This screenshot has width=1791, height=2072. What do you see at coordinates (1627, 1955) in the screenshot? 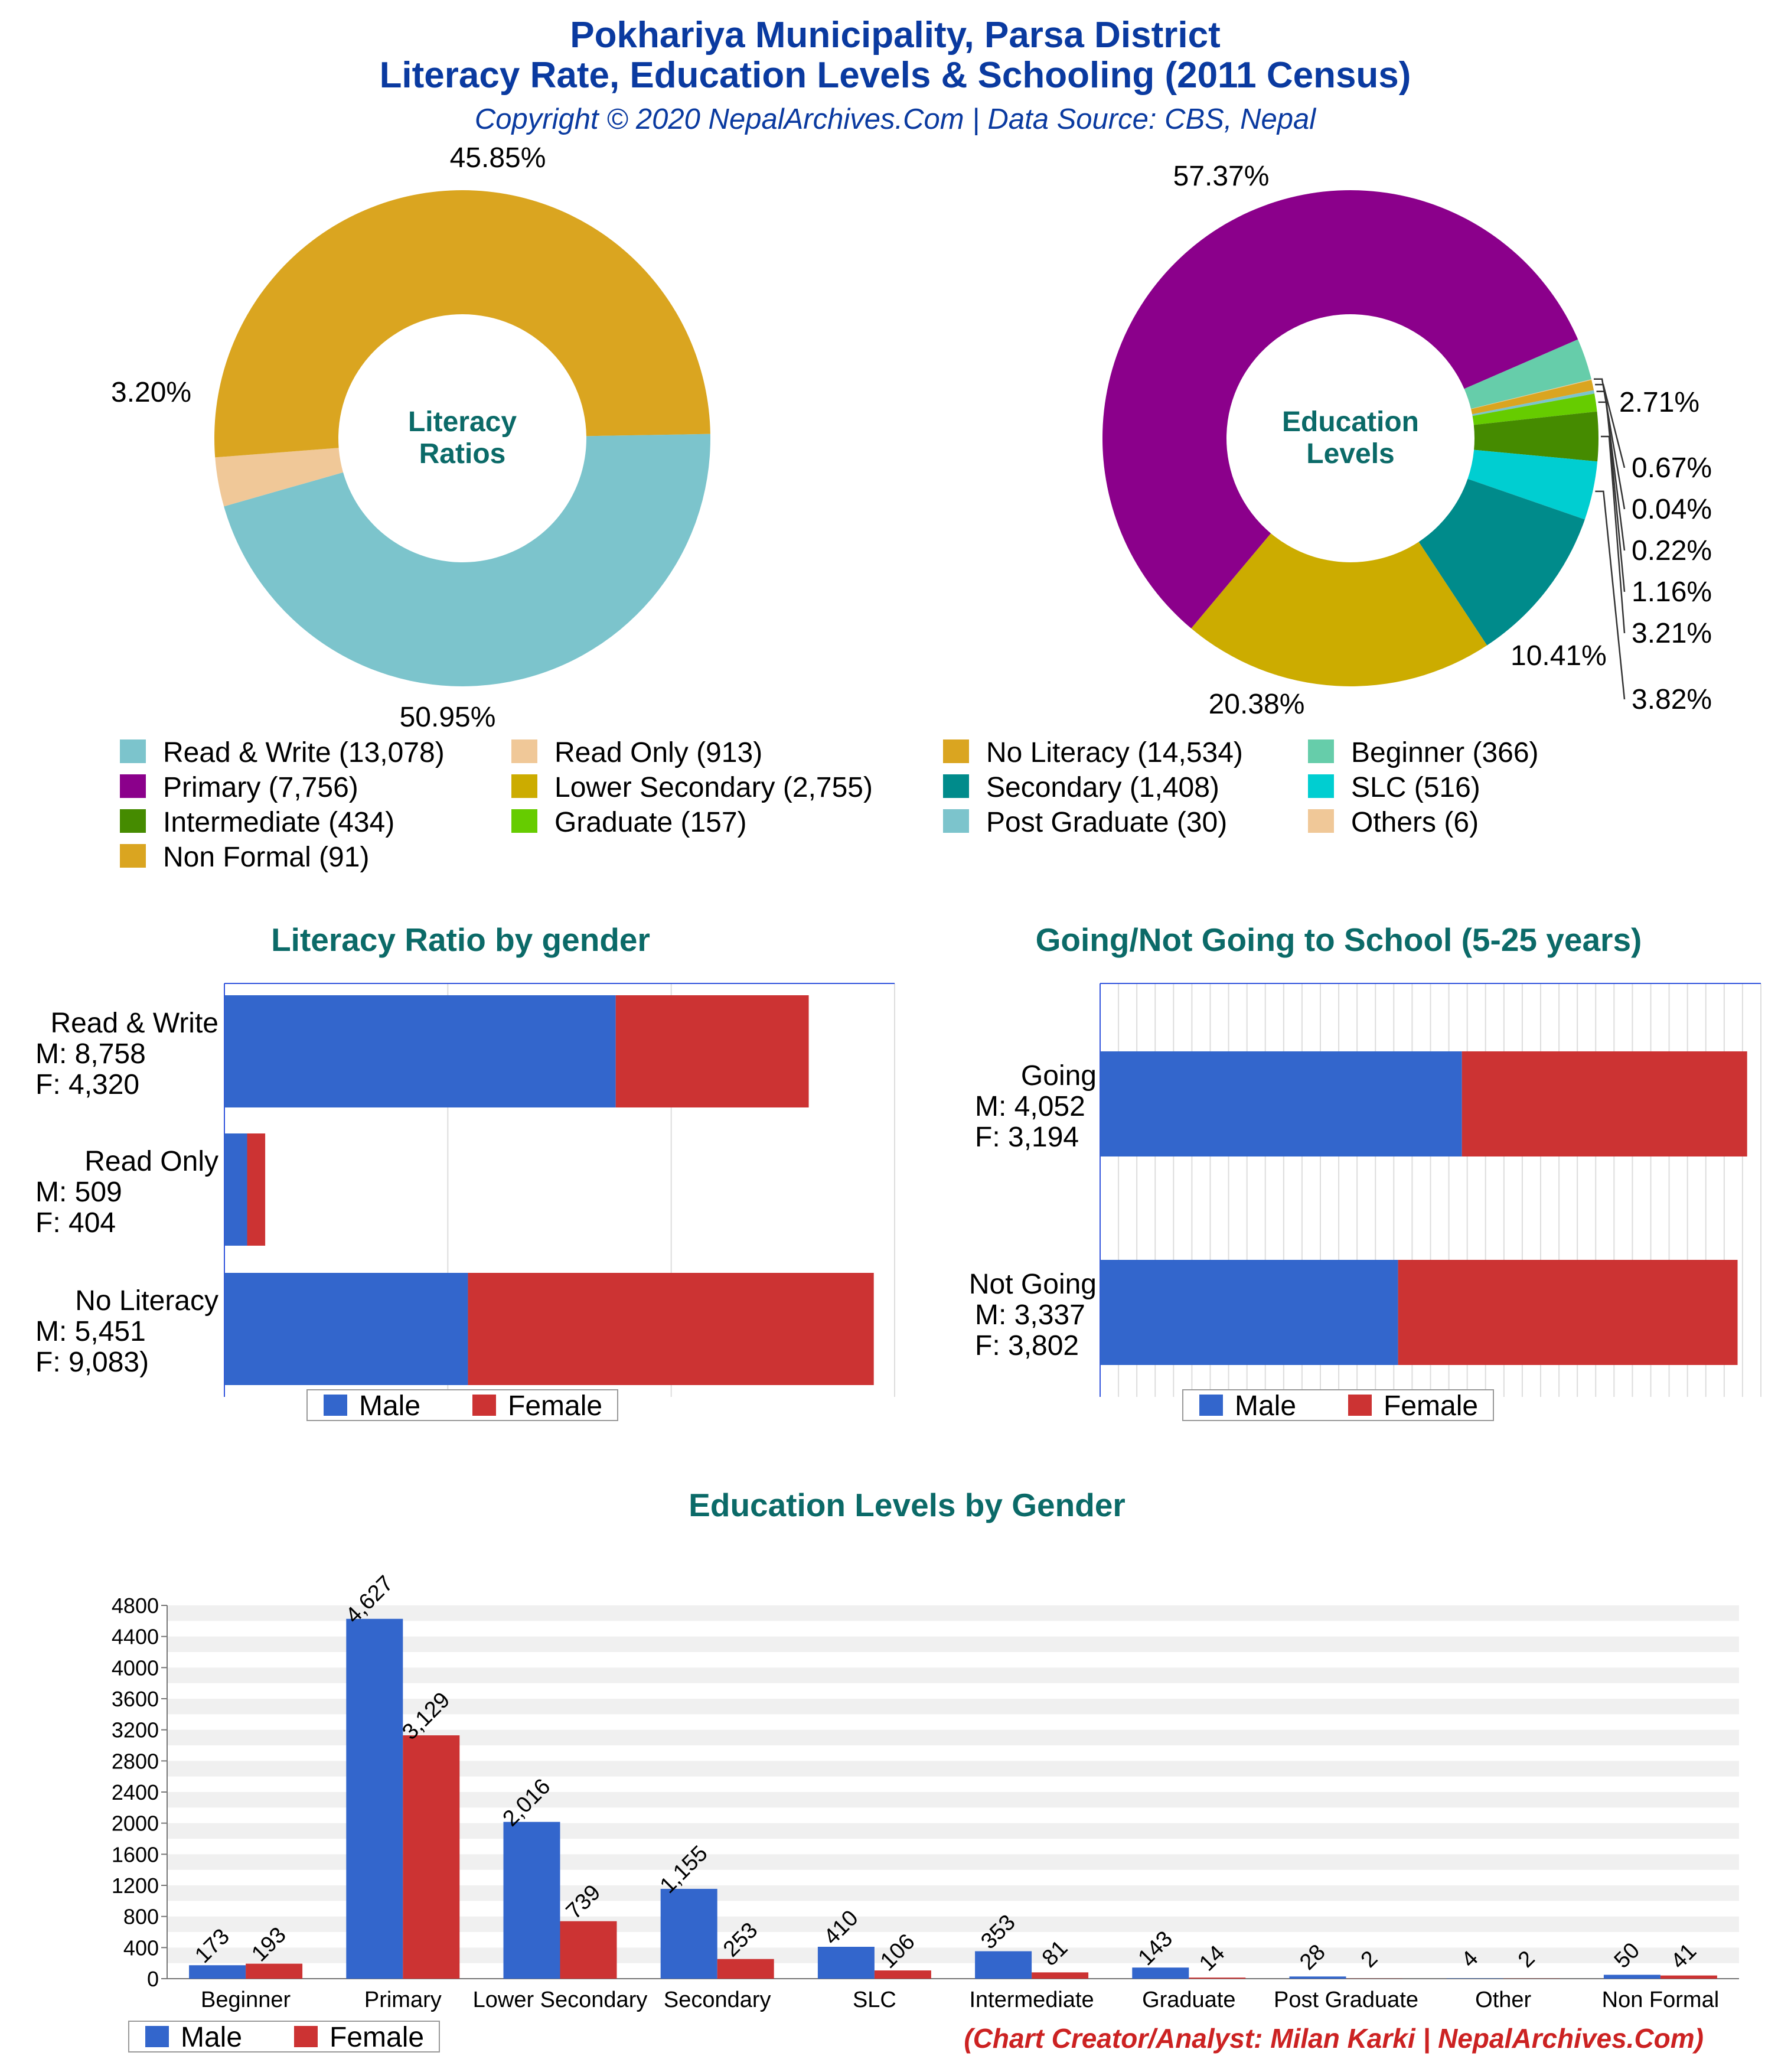
I see `data-label: 50` at bounding box center [1627, 1955].